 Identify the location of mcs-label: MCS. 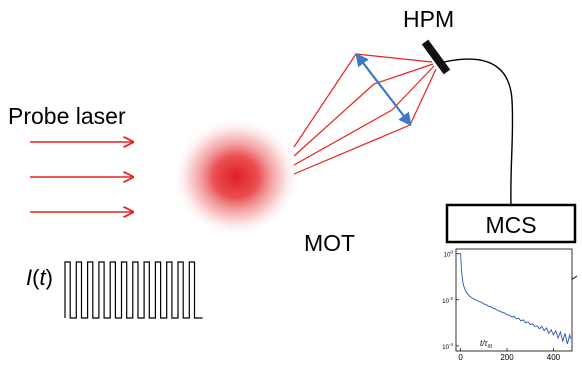
(510, 225).